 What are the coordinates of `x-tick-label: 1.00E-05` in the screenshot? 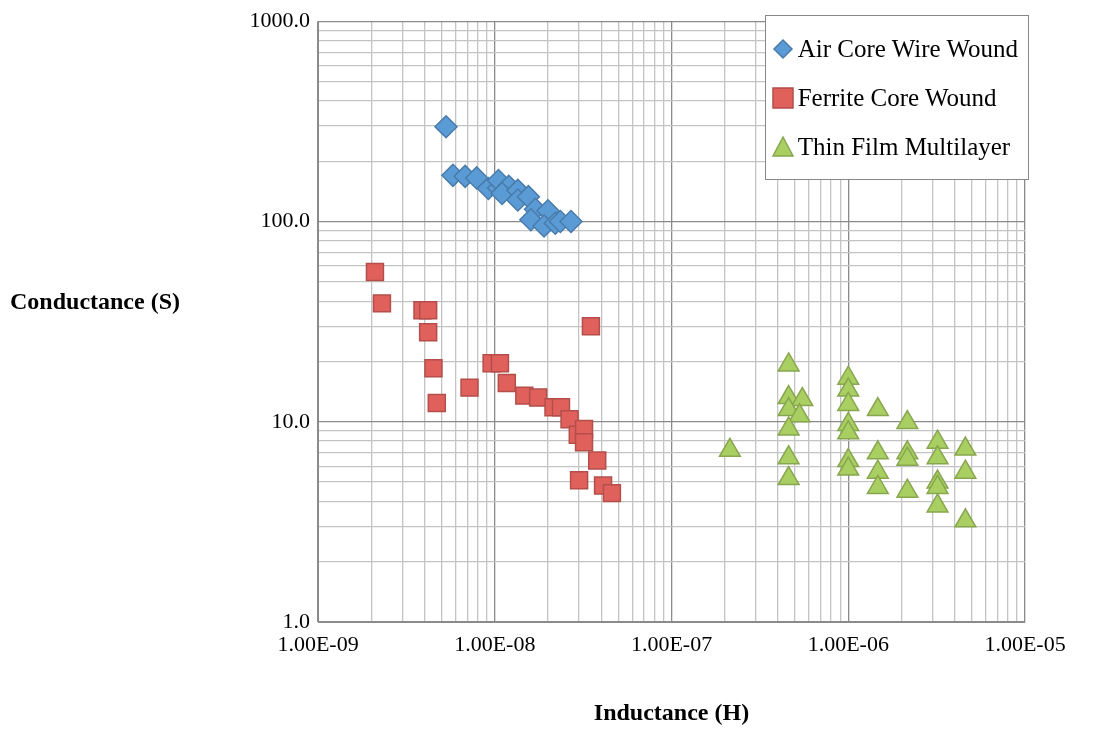 It's located at (1025, 643).